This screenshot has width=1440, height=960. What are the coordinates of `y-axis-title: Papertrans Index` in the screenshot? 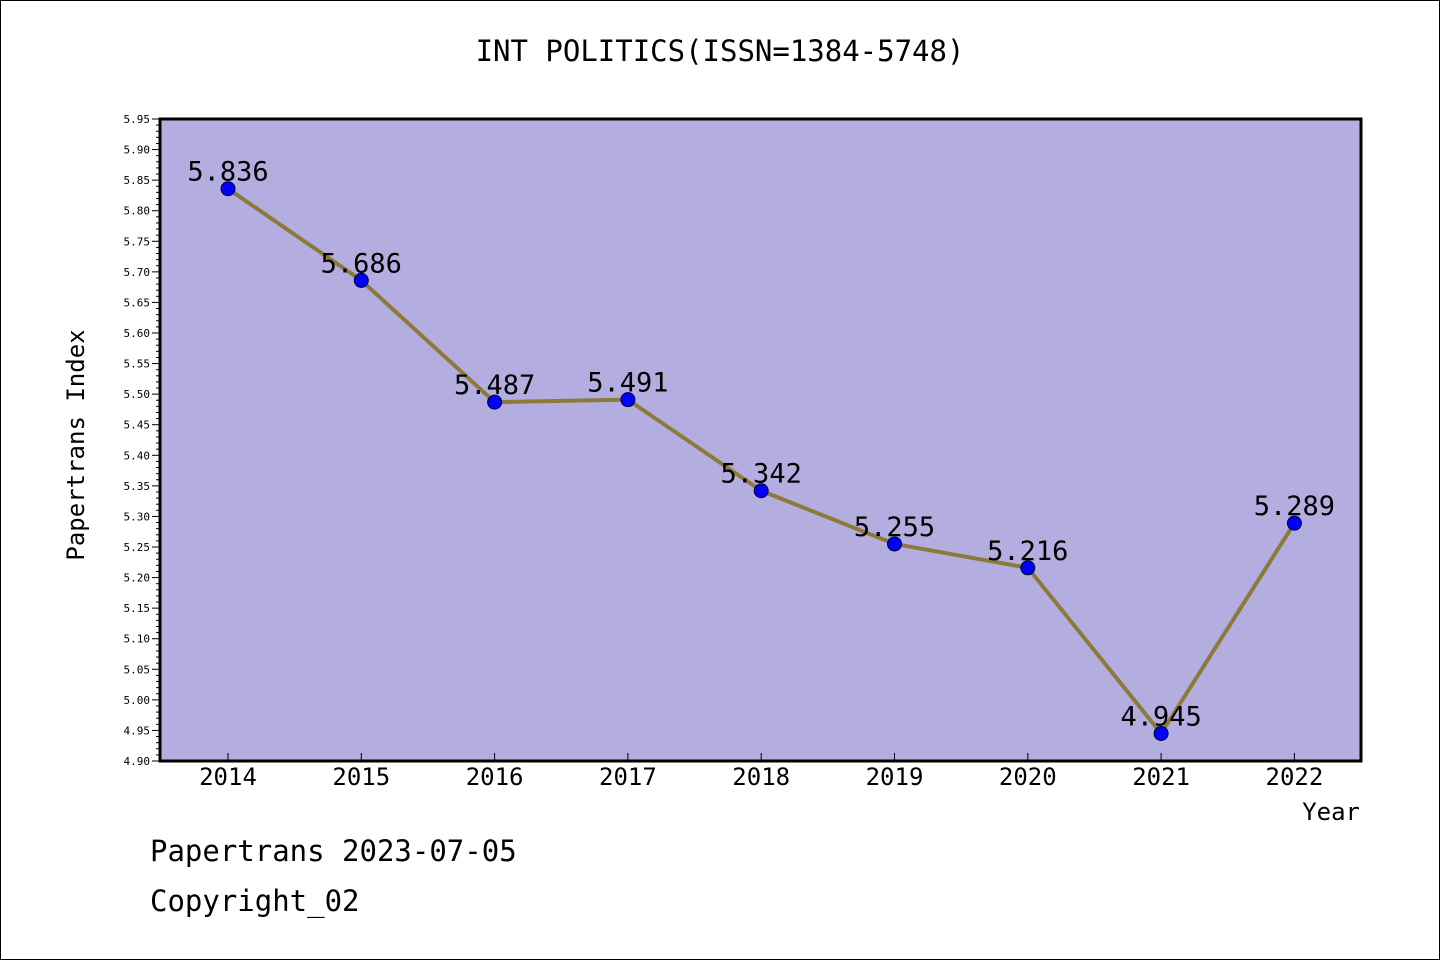 It's located at (76, 444).